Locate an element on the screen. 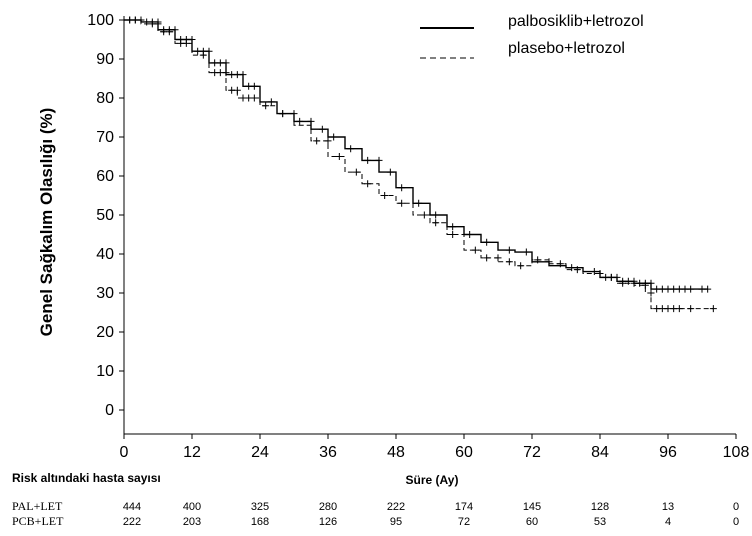 The height and width of the screenshot is (536, 752). x-tick-label: 72 is located at coordinates (532, 452).